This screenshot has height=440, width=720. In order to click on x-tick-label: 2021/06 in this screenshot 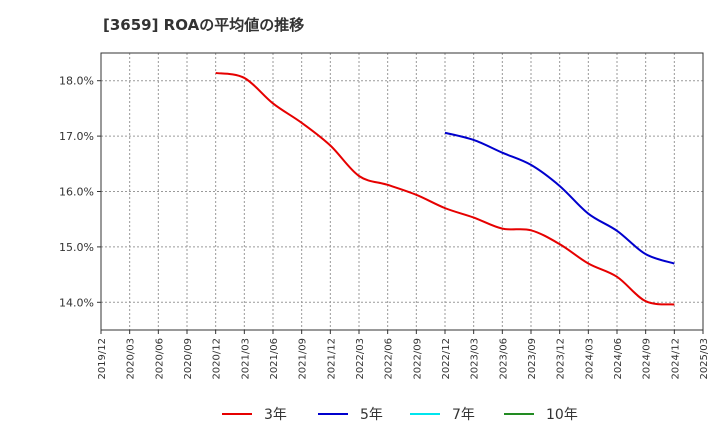, I will do `click(274, 359)`.